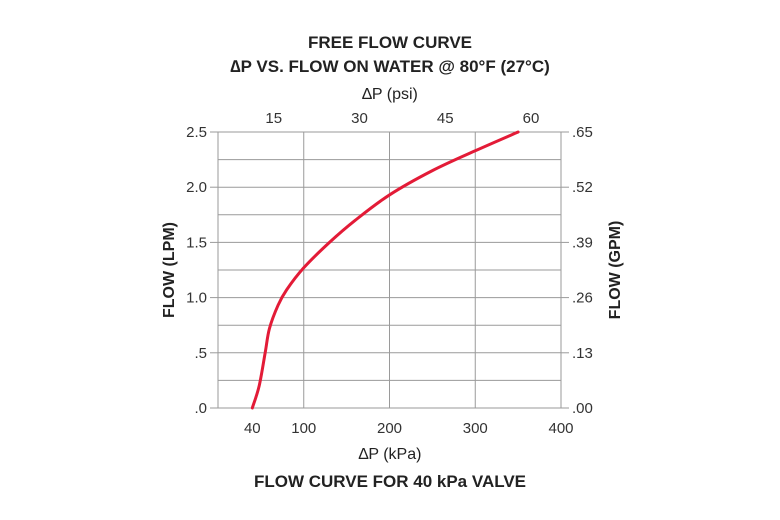 Image resolution: width=780 pixels, height=520 pixels. What do you see at coordinates (359, 118) in the screenshot?
I see `top-tick-label: 30` at bounding box center [359, 118].